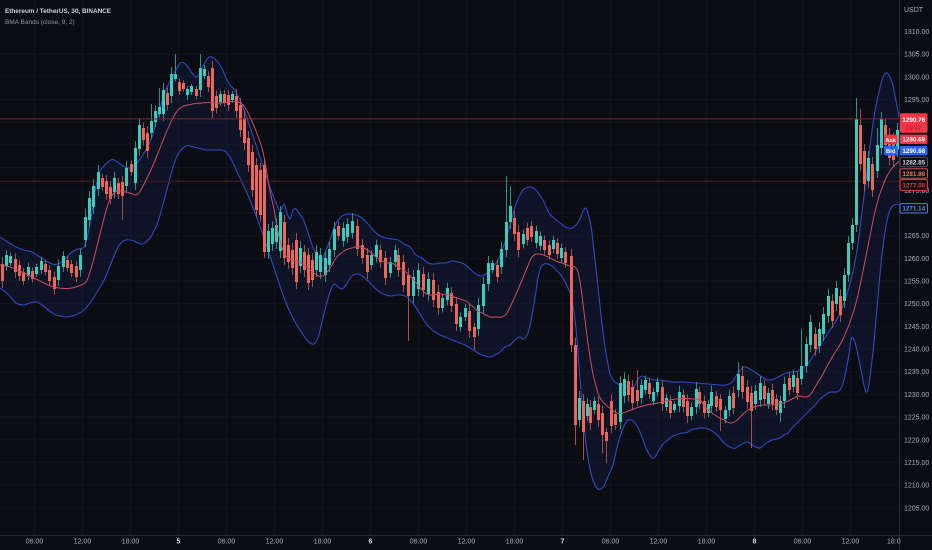 Image resolution: width=932 pixels, height=550 pixels. I want to click on svg-text: 7, so click(563, 542).